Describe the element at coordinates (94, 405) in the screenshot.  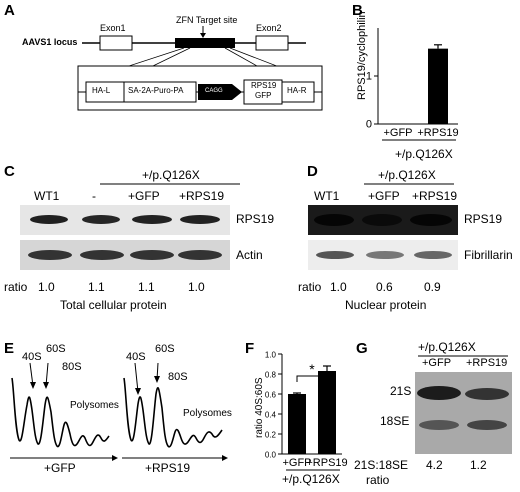
I see `profile-gfp-polysomes: Polysomes` at that location.